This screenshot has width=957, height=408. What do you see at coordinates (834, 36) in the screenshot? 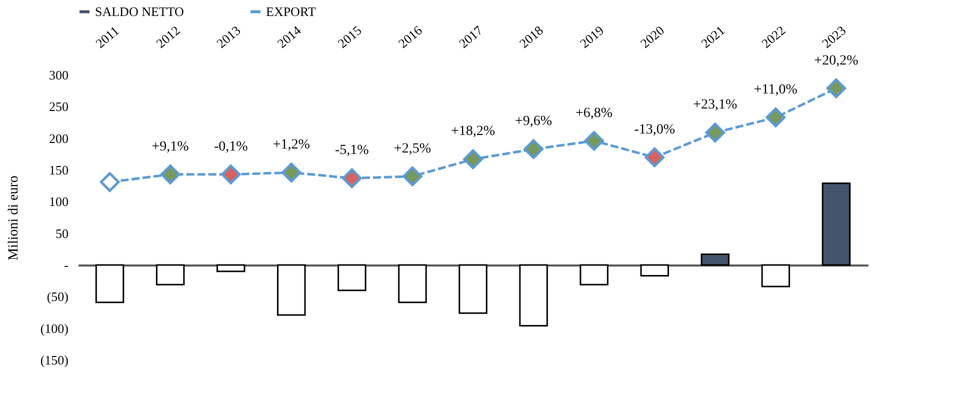
I see `x-tick-label: 2023` at bounding box center [834, 36].